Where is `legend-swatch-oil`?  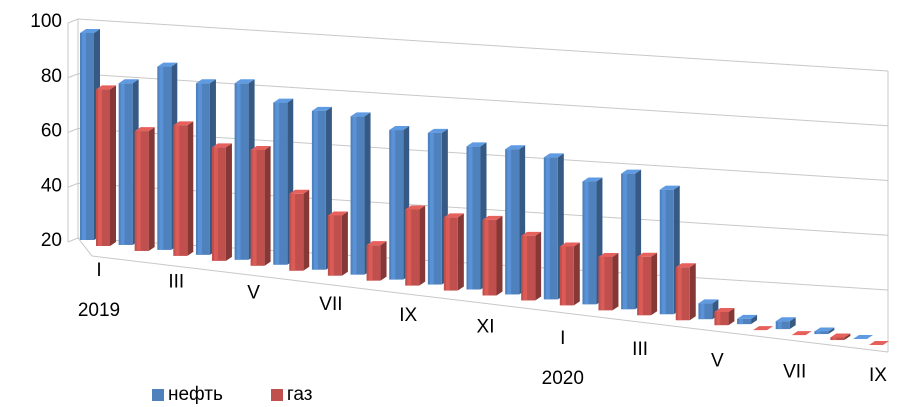
legend-swatch-oil is located at coordinates (158, 395).